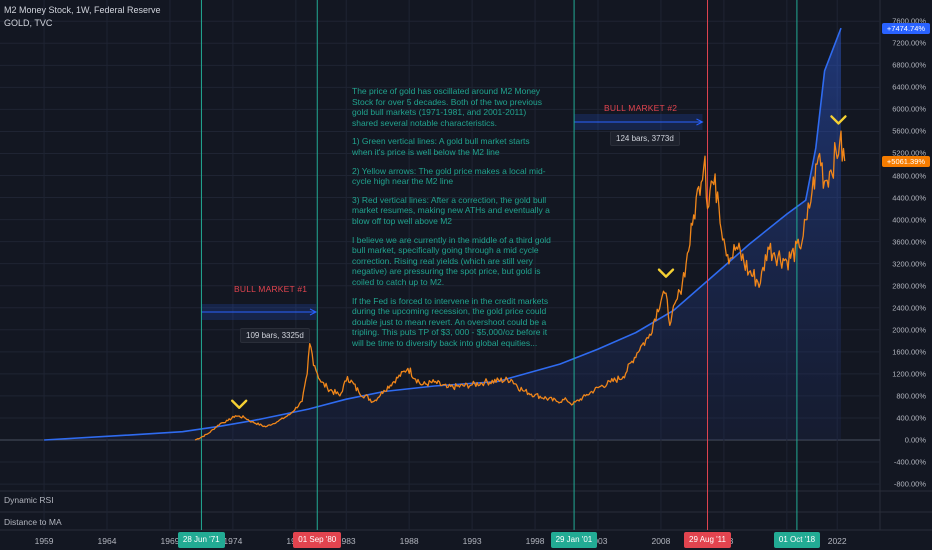 The width and height of the screenshot is (932, 550). I want to click on y-tick-label: 3200.00%, so click(909, 264).